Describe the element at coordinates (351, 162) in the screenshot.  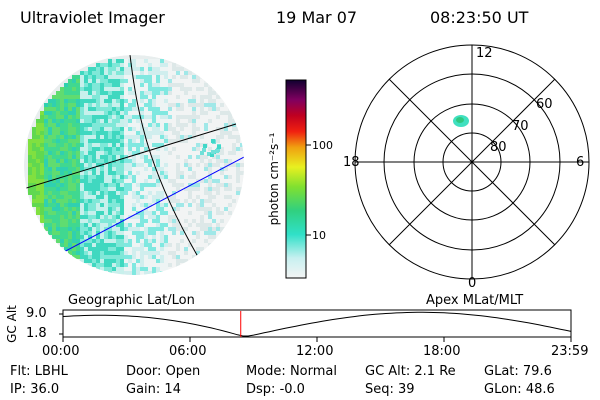
I see `mlt-label-18: 18` at that location.